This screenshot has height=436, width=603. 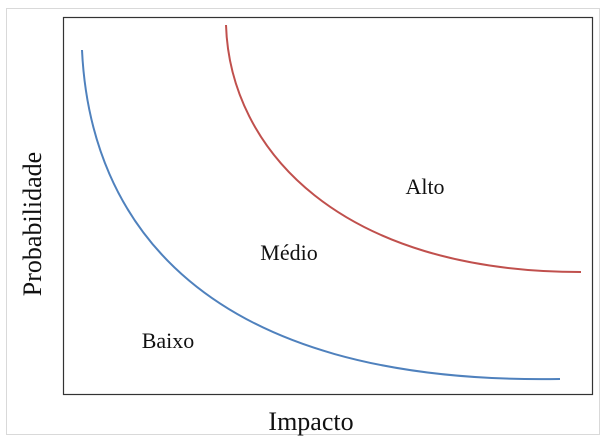 What do you see at coordinates (168, 340) in the screenshot?
I see `region-label-low: Baixo` at bounding box center [168, 340].